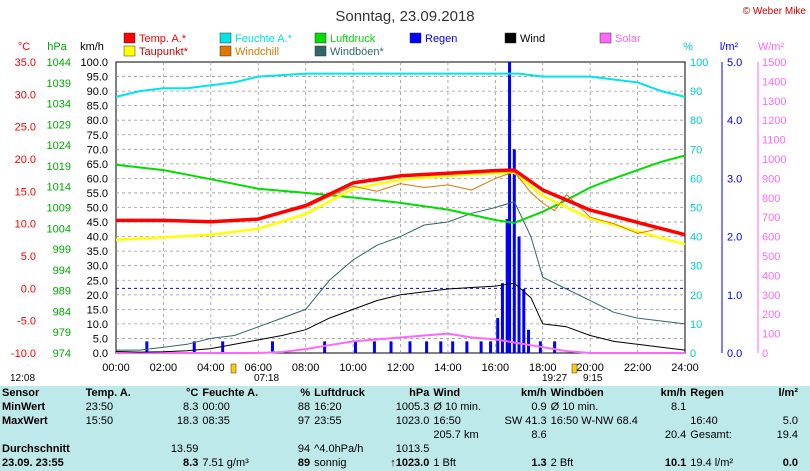 Image resolution: width=810 pixels, height=471 pixels. What do you see at coordinates (554, 378) in the screenshot?
I see `sunset-time: 19:27` at bounding box center [554, 378].